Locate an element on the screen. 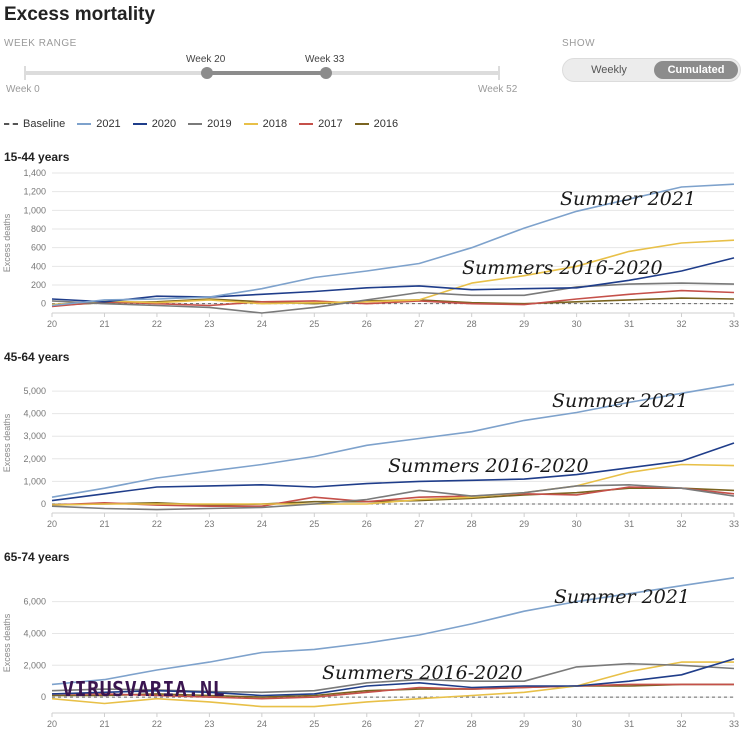  y-tick-label: 3,000 is located at coordinates (34, 436).